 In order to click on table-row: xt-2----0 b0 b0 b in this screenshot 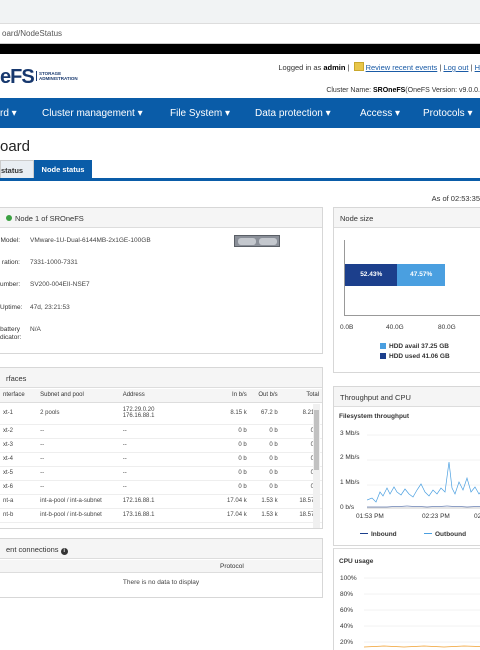, I will do `click(161, 431)`.